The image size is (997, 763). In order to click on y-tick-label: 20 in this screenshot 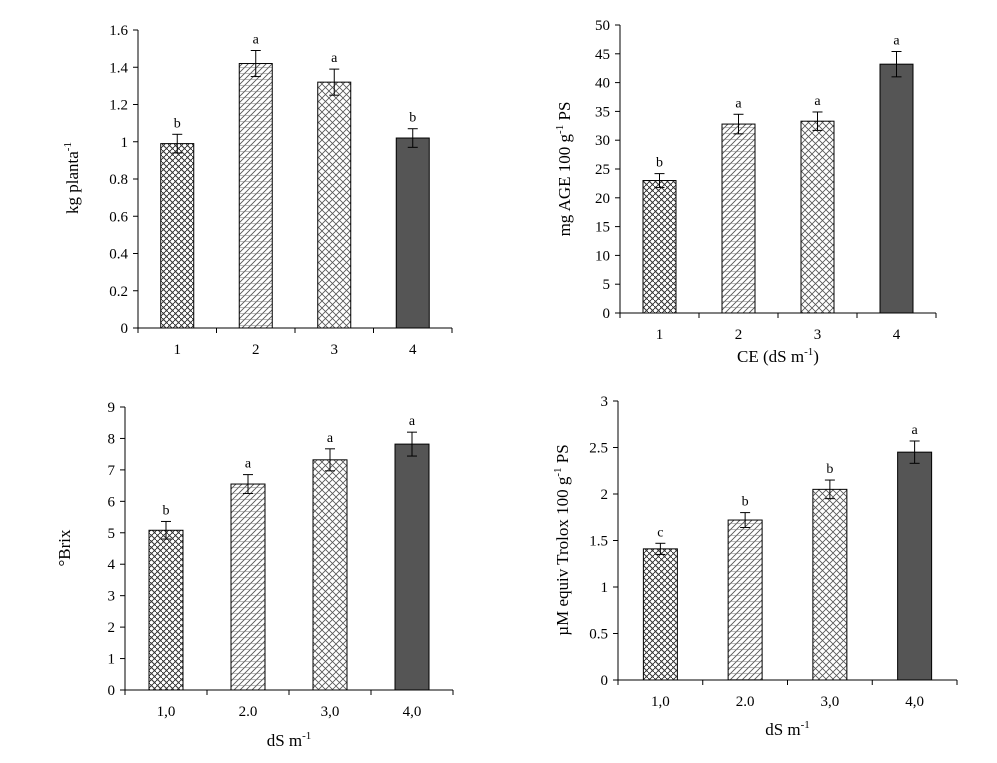, I will do `click(602, 199)`.